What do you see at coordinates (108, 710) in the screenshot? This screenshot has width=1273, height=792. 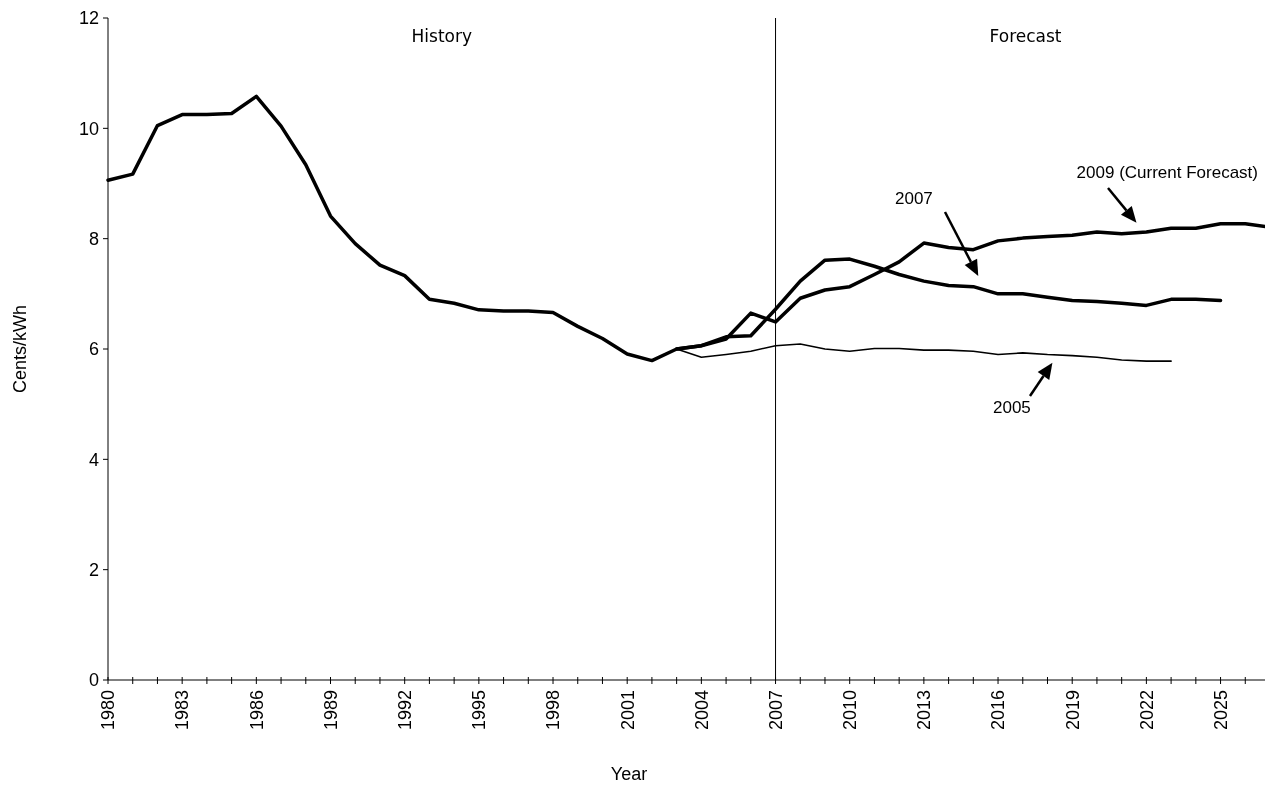 I see `x-tick-label: 1980` at bounding box center [108, 710].